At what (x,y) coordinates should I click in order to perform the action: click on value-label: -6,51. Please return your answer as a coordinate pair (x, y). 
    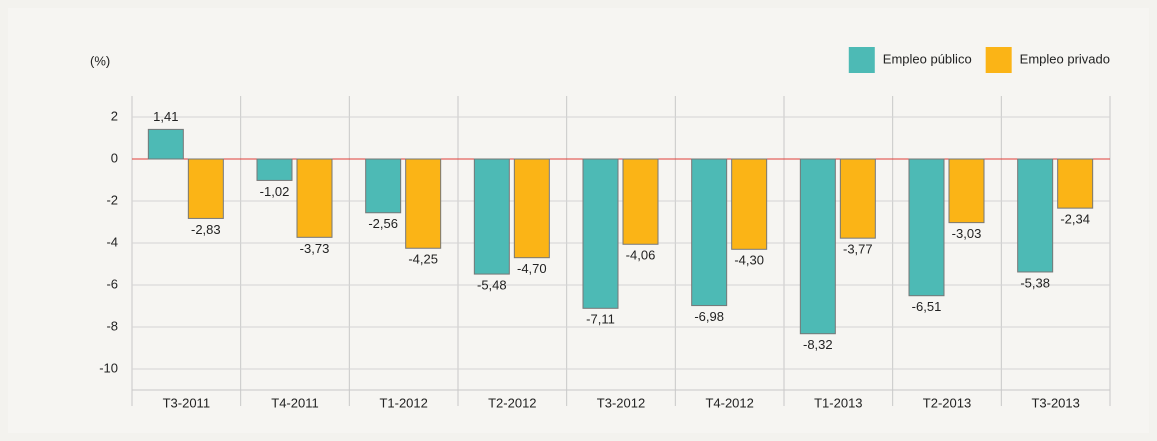
    Looking at the image, I should click on (927, 306).